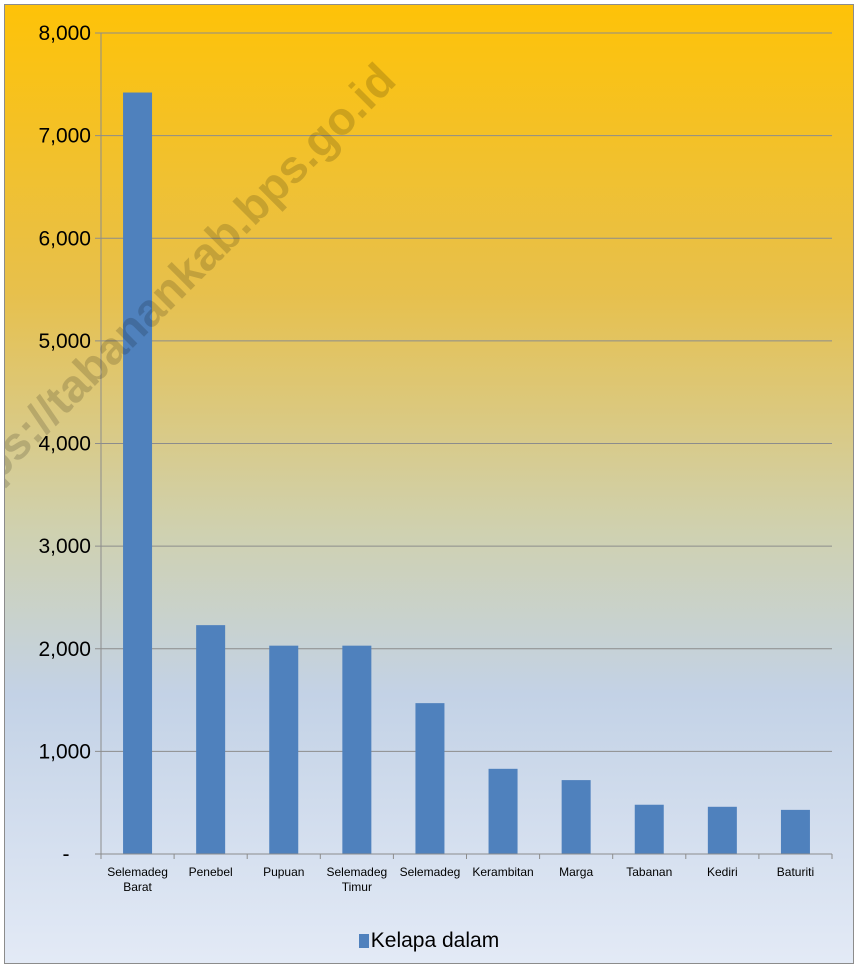 Image resolution: width=856 pixels, height=967 pixels. I want to click on y-tick-label: 4,000, so click(64, 444).